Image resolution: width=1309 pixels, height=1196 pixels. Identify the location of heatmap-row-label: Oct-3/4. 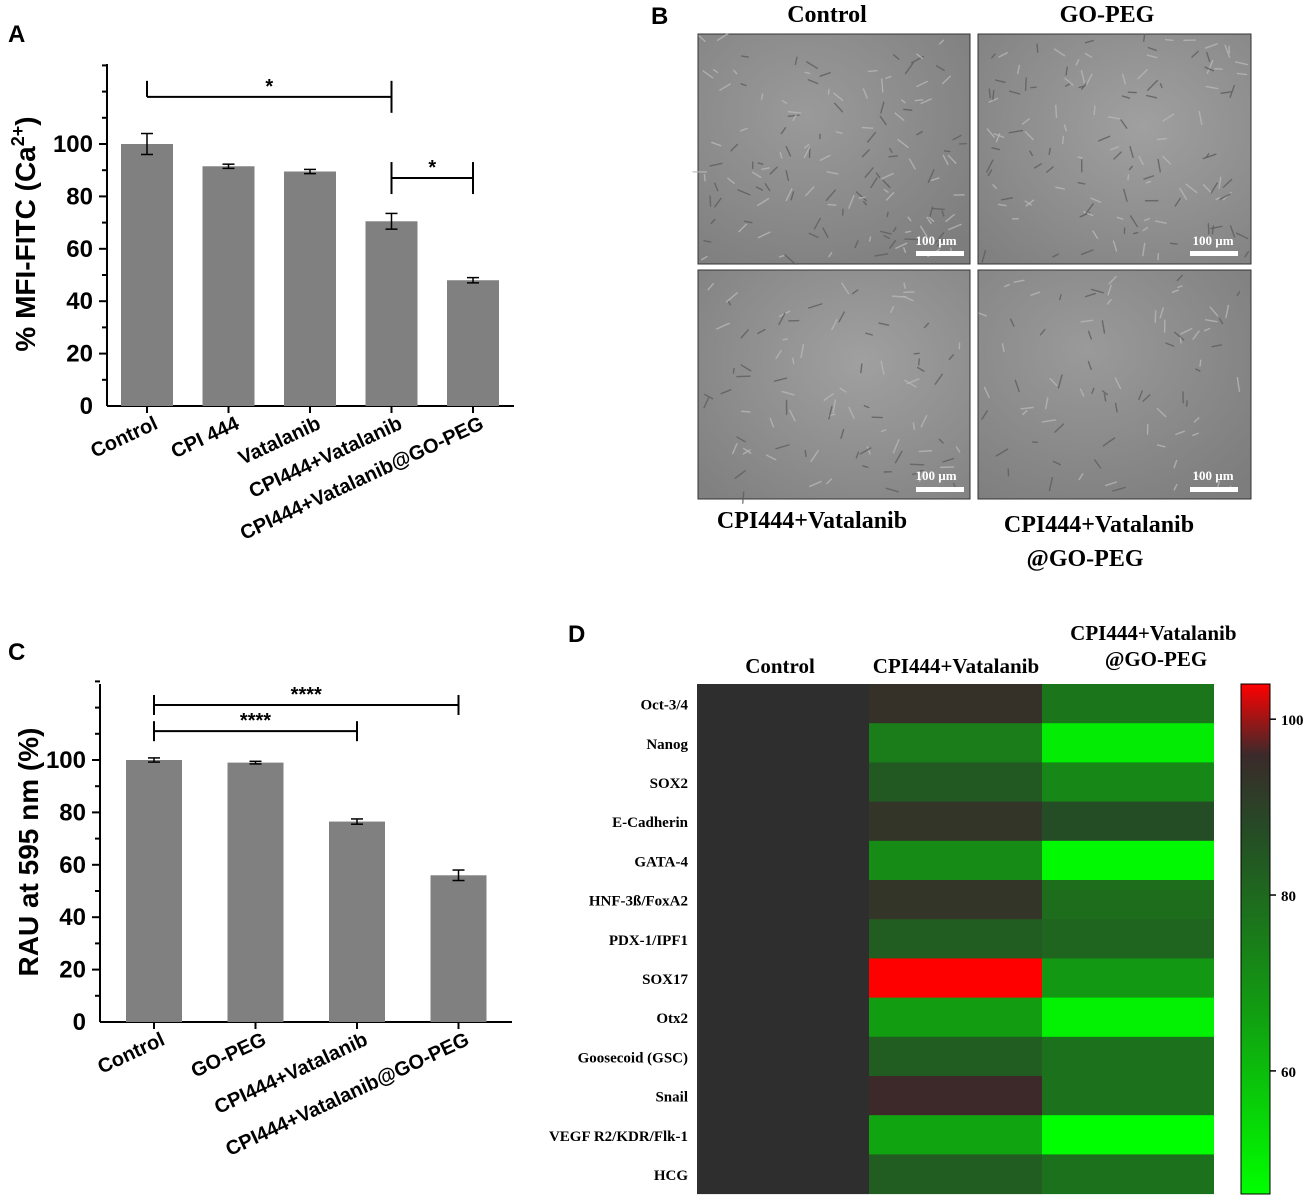
(665, 706).